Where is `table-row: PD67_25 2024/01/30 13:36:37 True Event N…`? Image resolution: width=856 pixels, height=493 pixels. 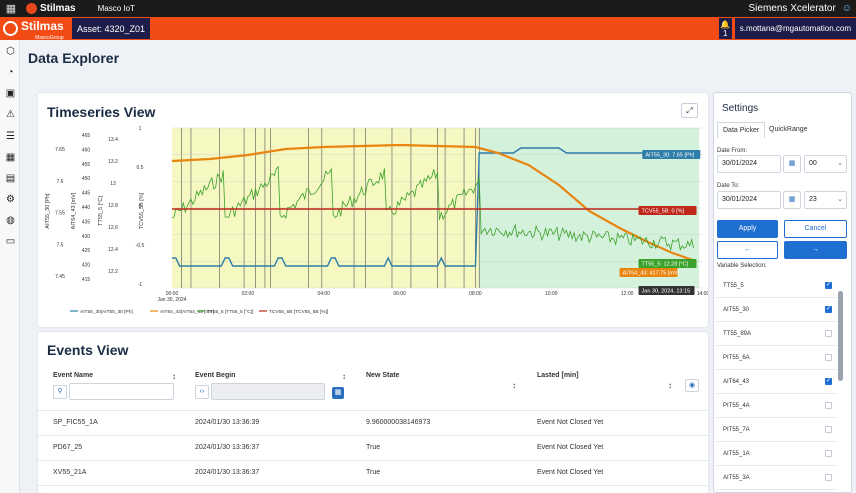 table-row: PD67_25 2024/01/30 13:36:37 True Event N… is located at coordinates (373, 447).